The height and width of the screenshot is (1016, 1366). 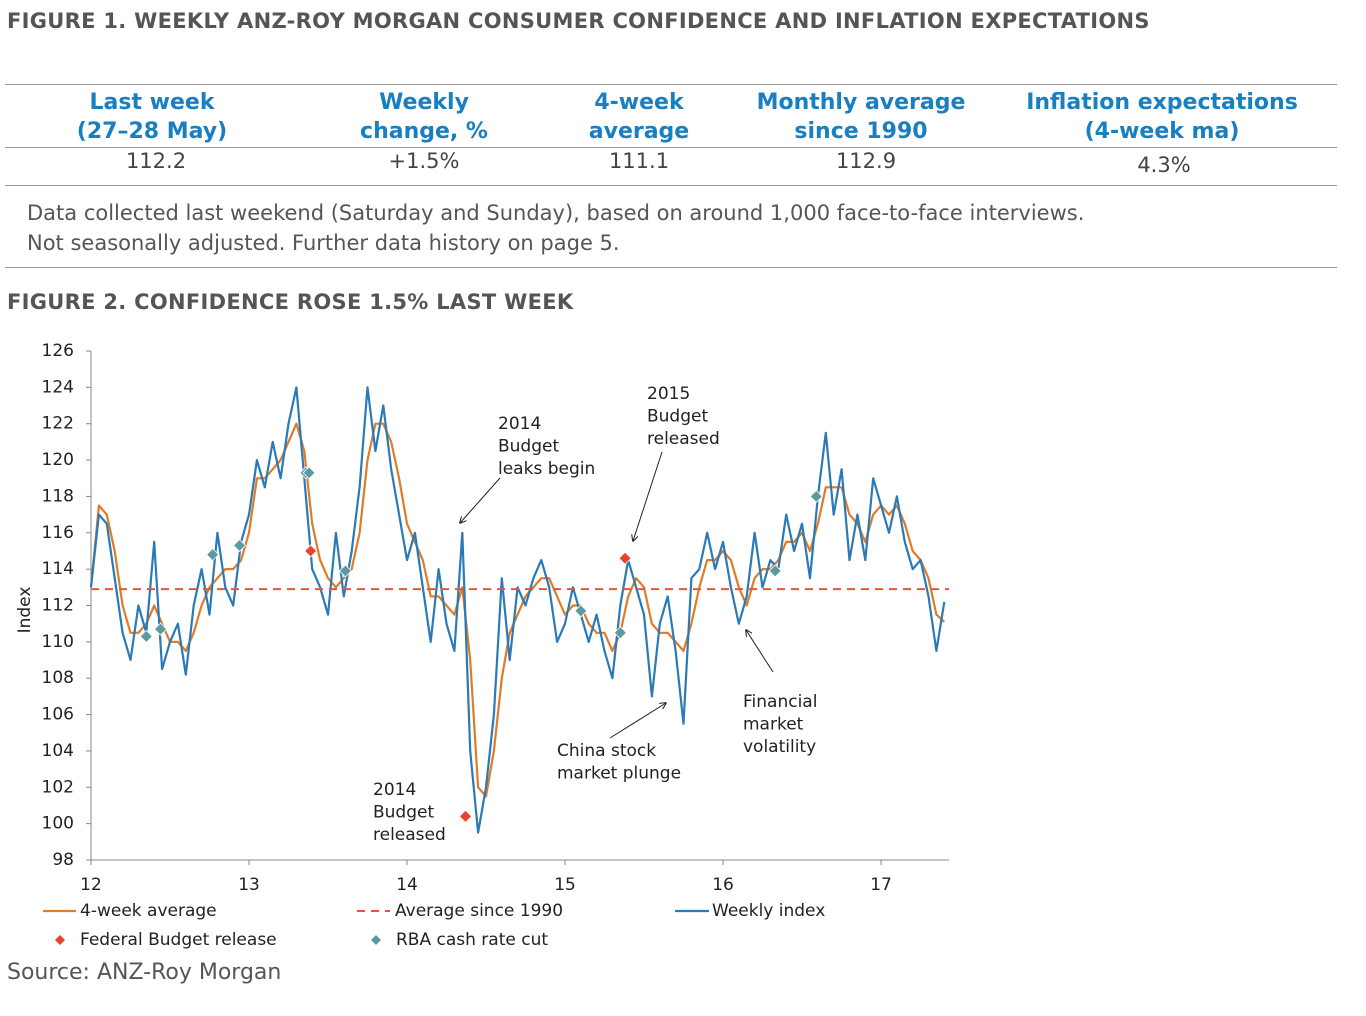 What do you see at coordinates (881, 885) in the screenshot?
I see `x-tick-label: 17` at bounding box center [881, 885].